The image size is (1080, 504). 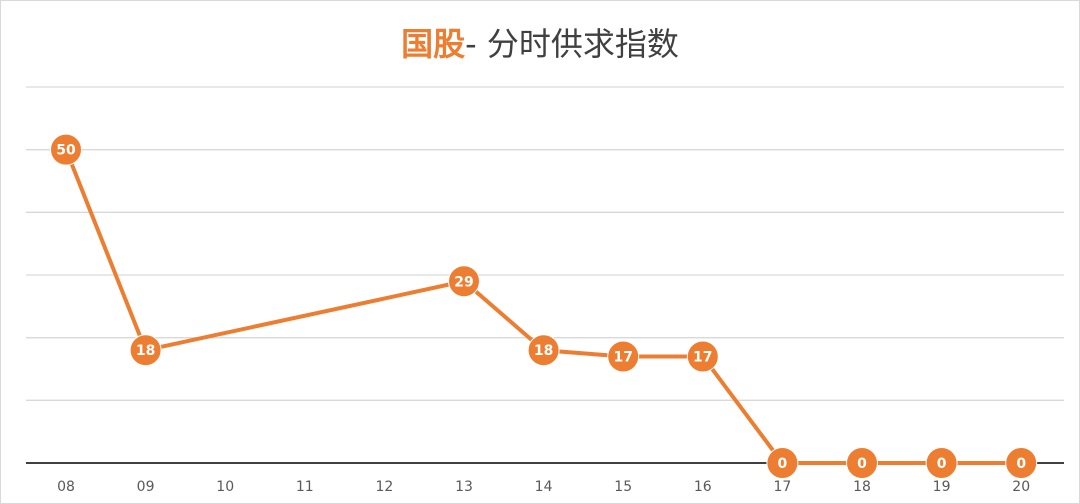 I want to click on x-tick-label: 14, so click(x=544, y=487).